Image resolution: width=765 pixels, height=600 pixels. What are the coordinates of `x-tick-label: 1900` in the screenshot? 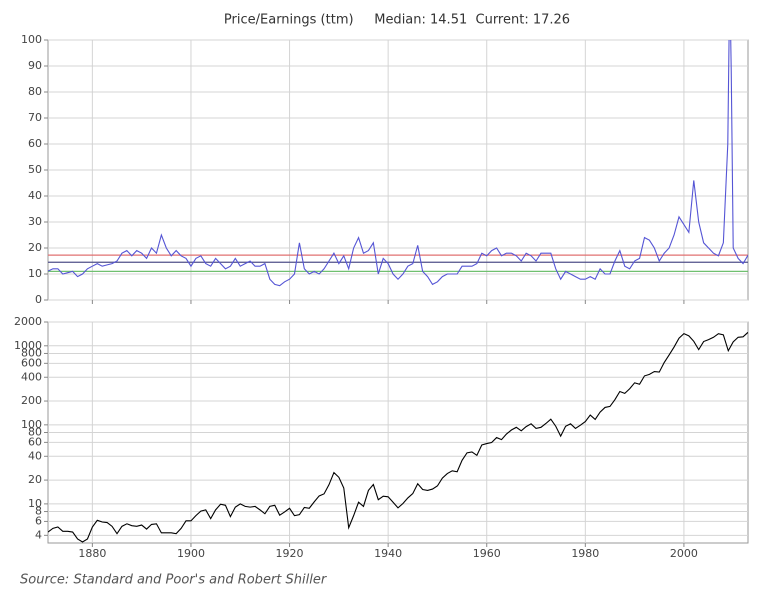 It's located at (191, 553).